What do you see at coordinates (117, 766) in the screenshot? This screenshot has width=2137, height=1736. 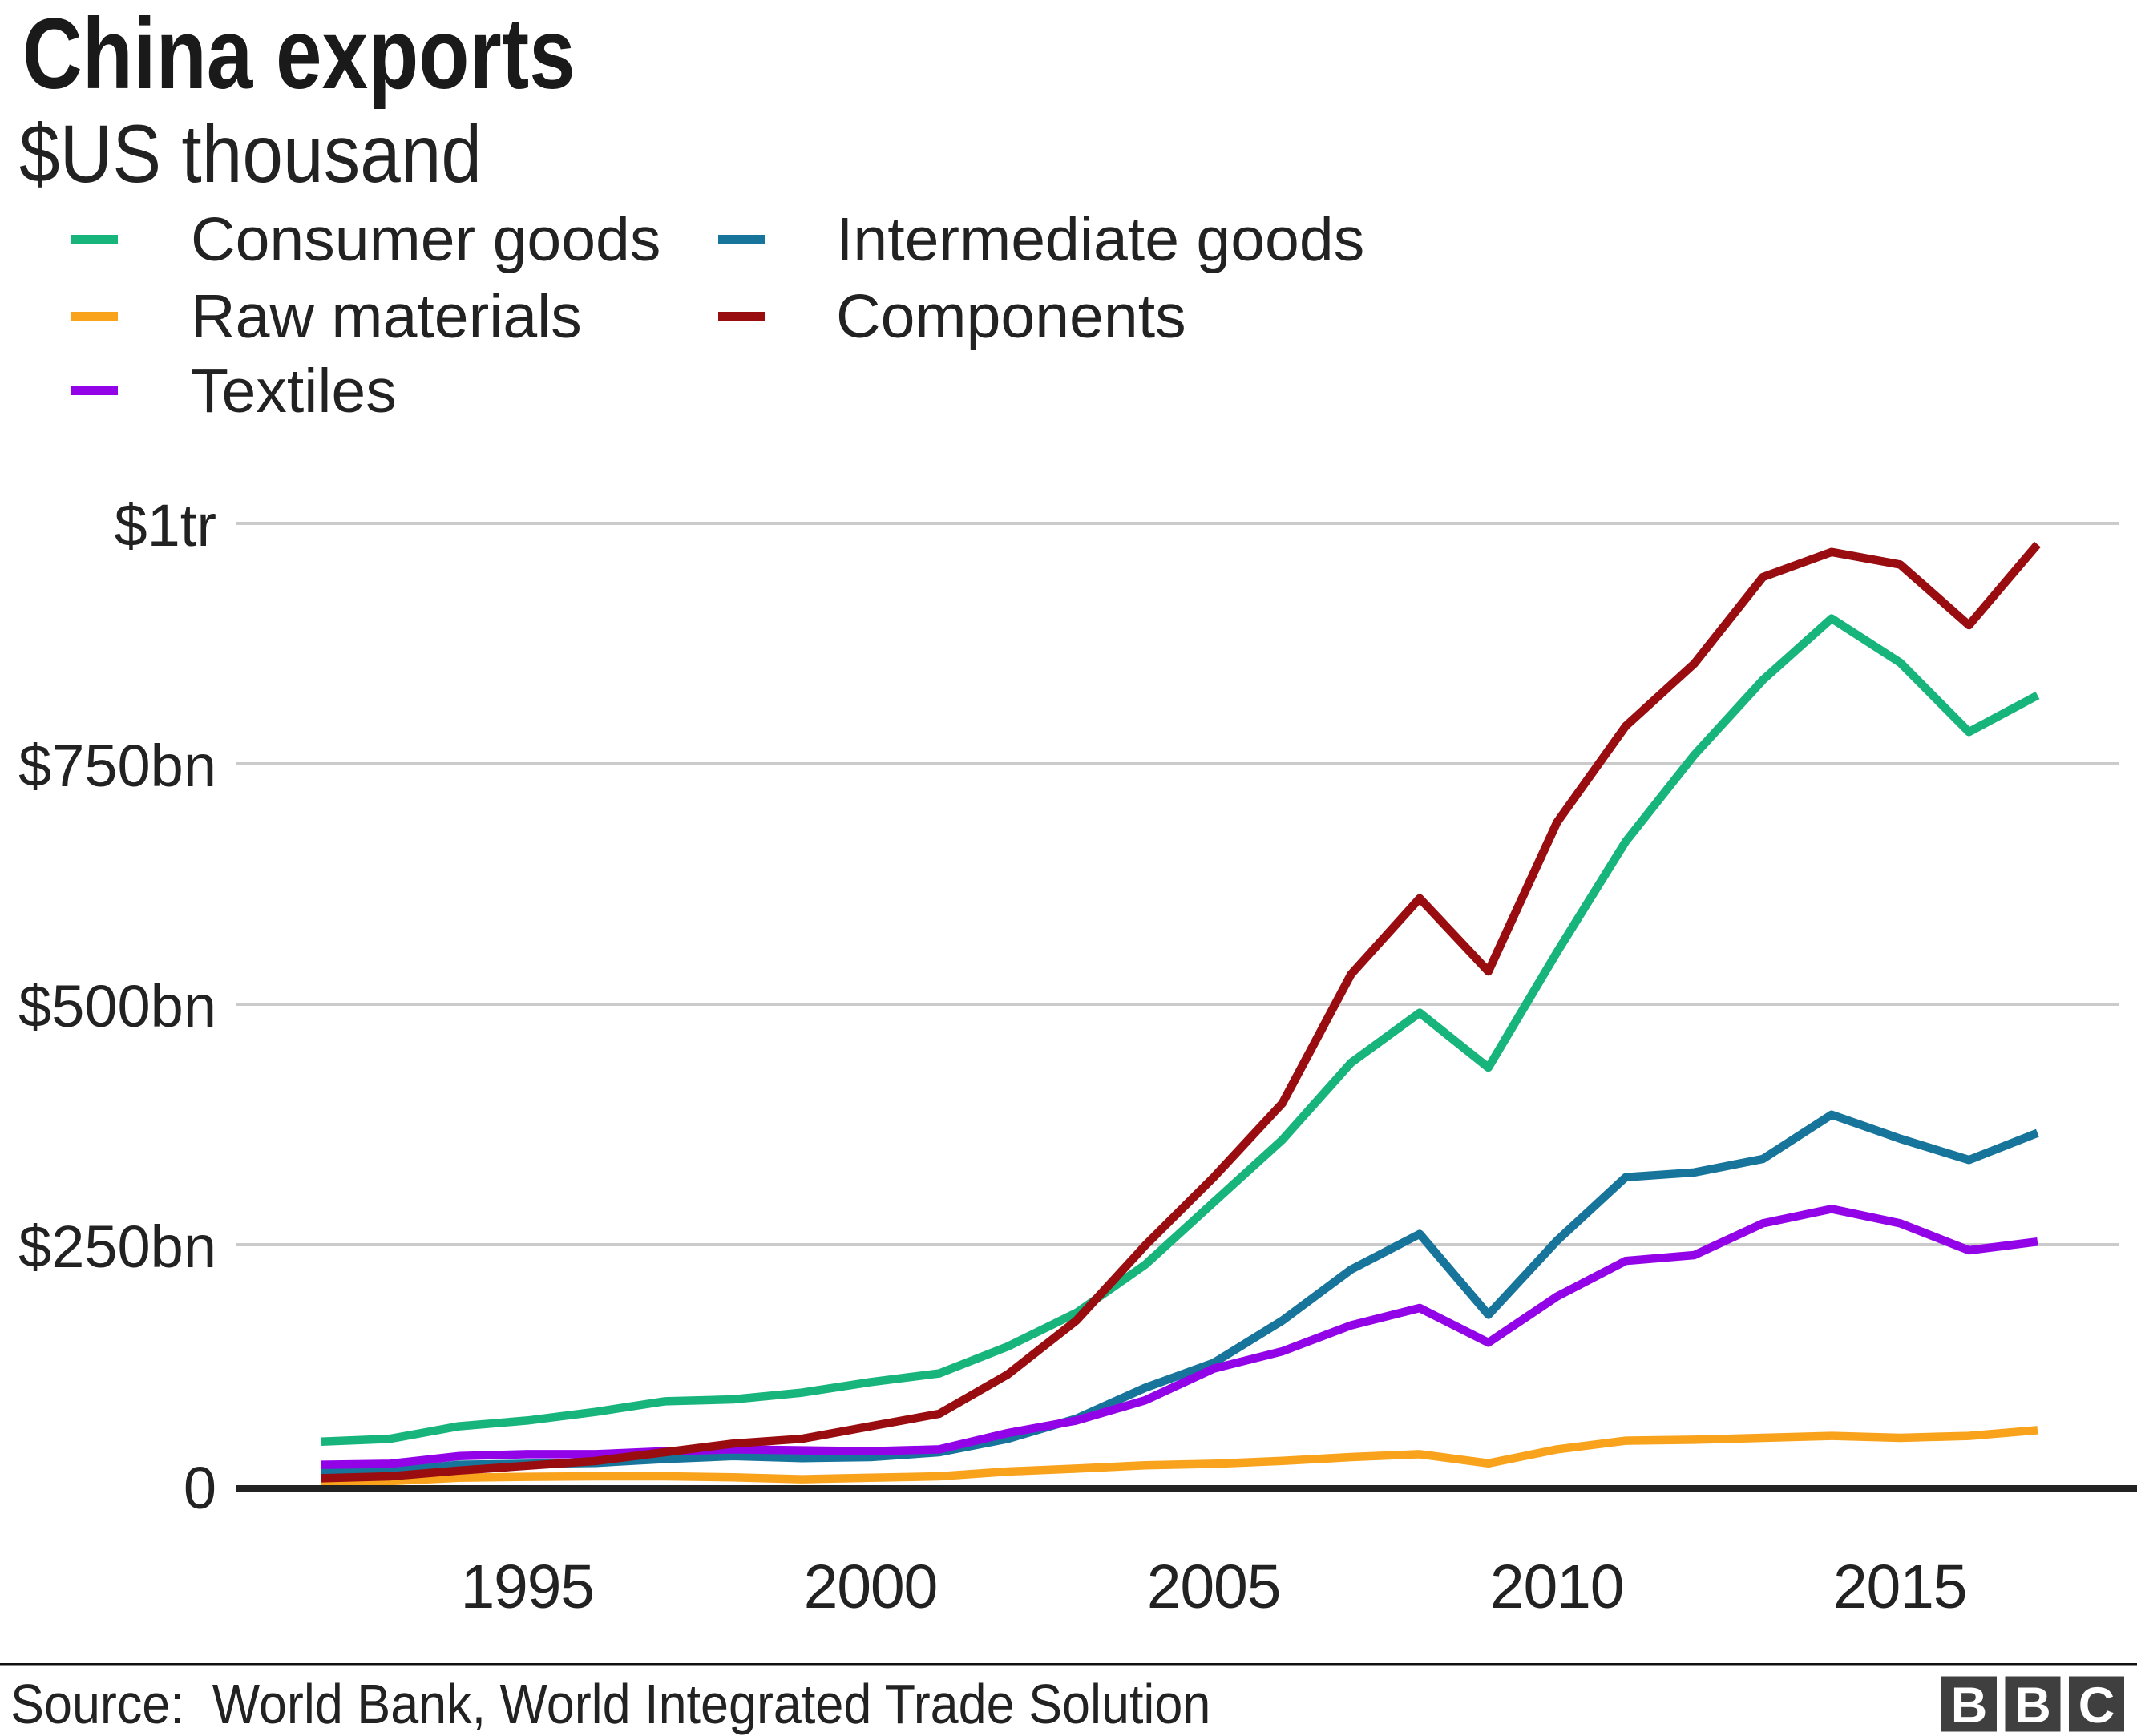 I see `svg-text: $750bn` at bounding box center [117, 766].